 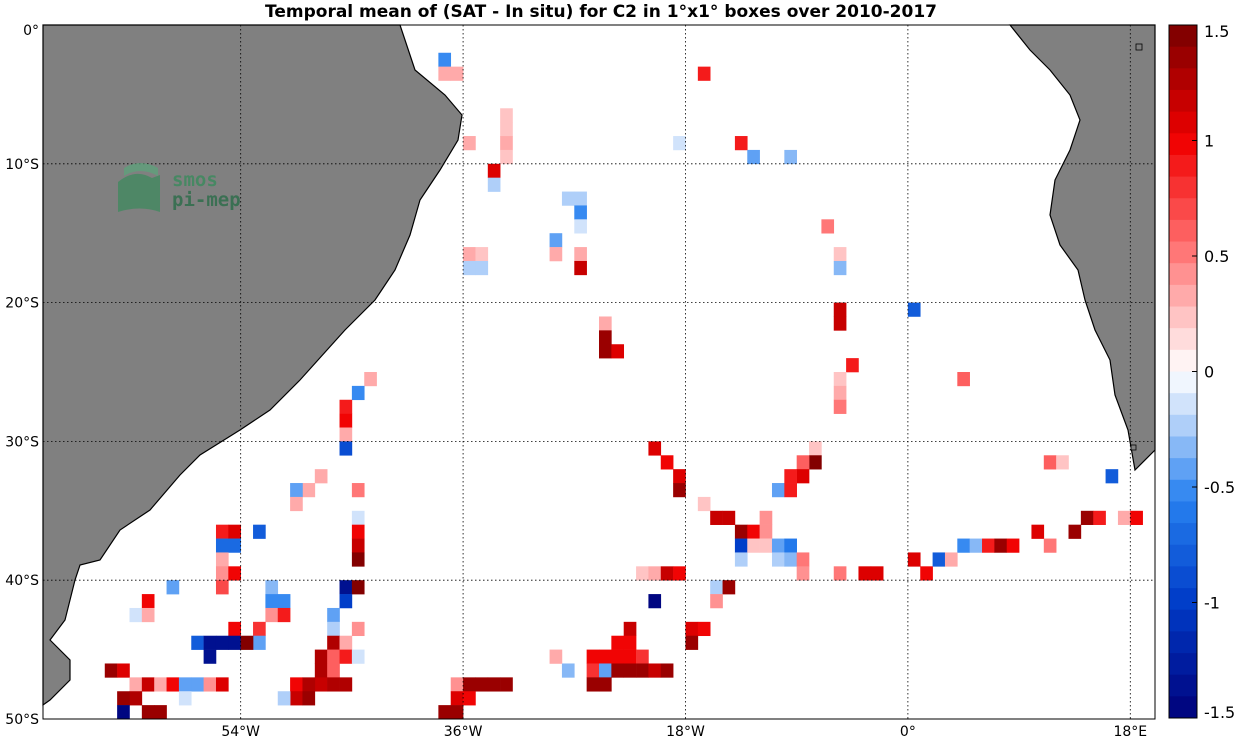 I want to click on x-tick-label: 0°, so click(x=908, y=731).